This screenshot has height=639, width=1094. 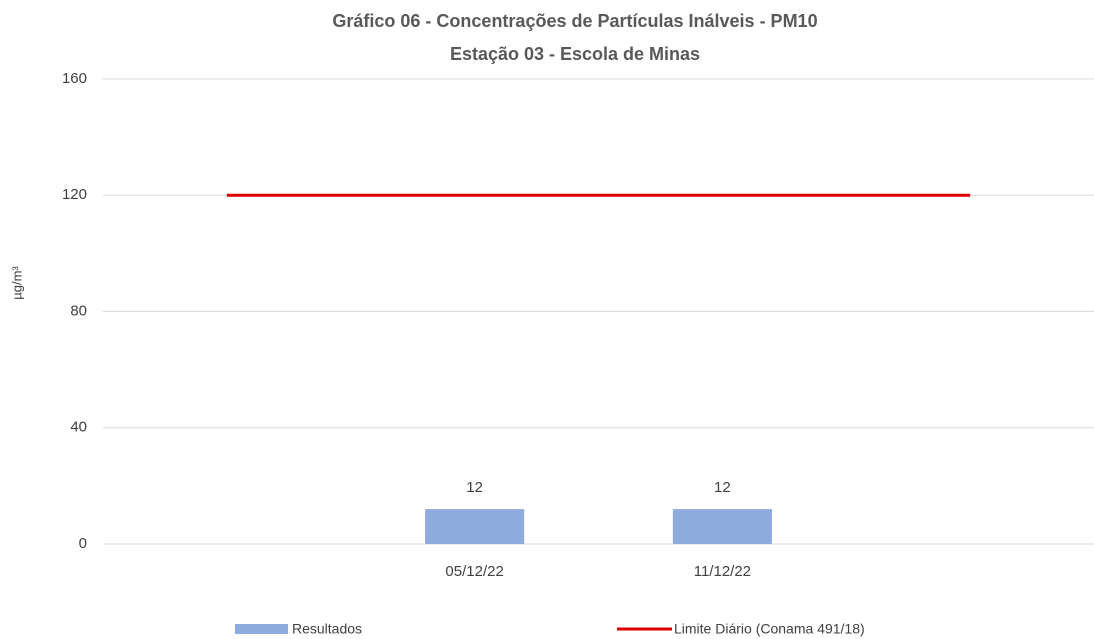 I want to click on legend-label: Limite Diário (Conama 491/18), so click(x=769, y=629).